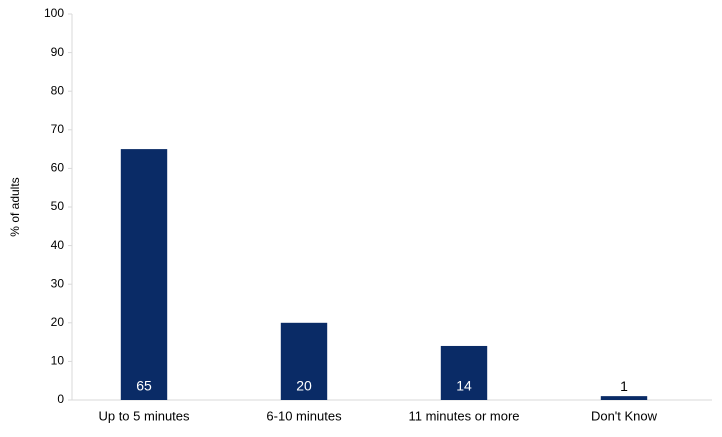  Describe the element at coordinates (15, 206) in the screenshot. I see `y-axis-label: % of adults` at that location.